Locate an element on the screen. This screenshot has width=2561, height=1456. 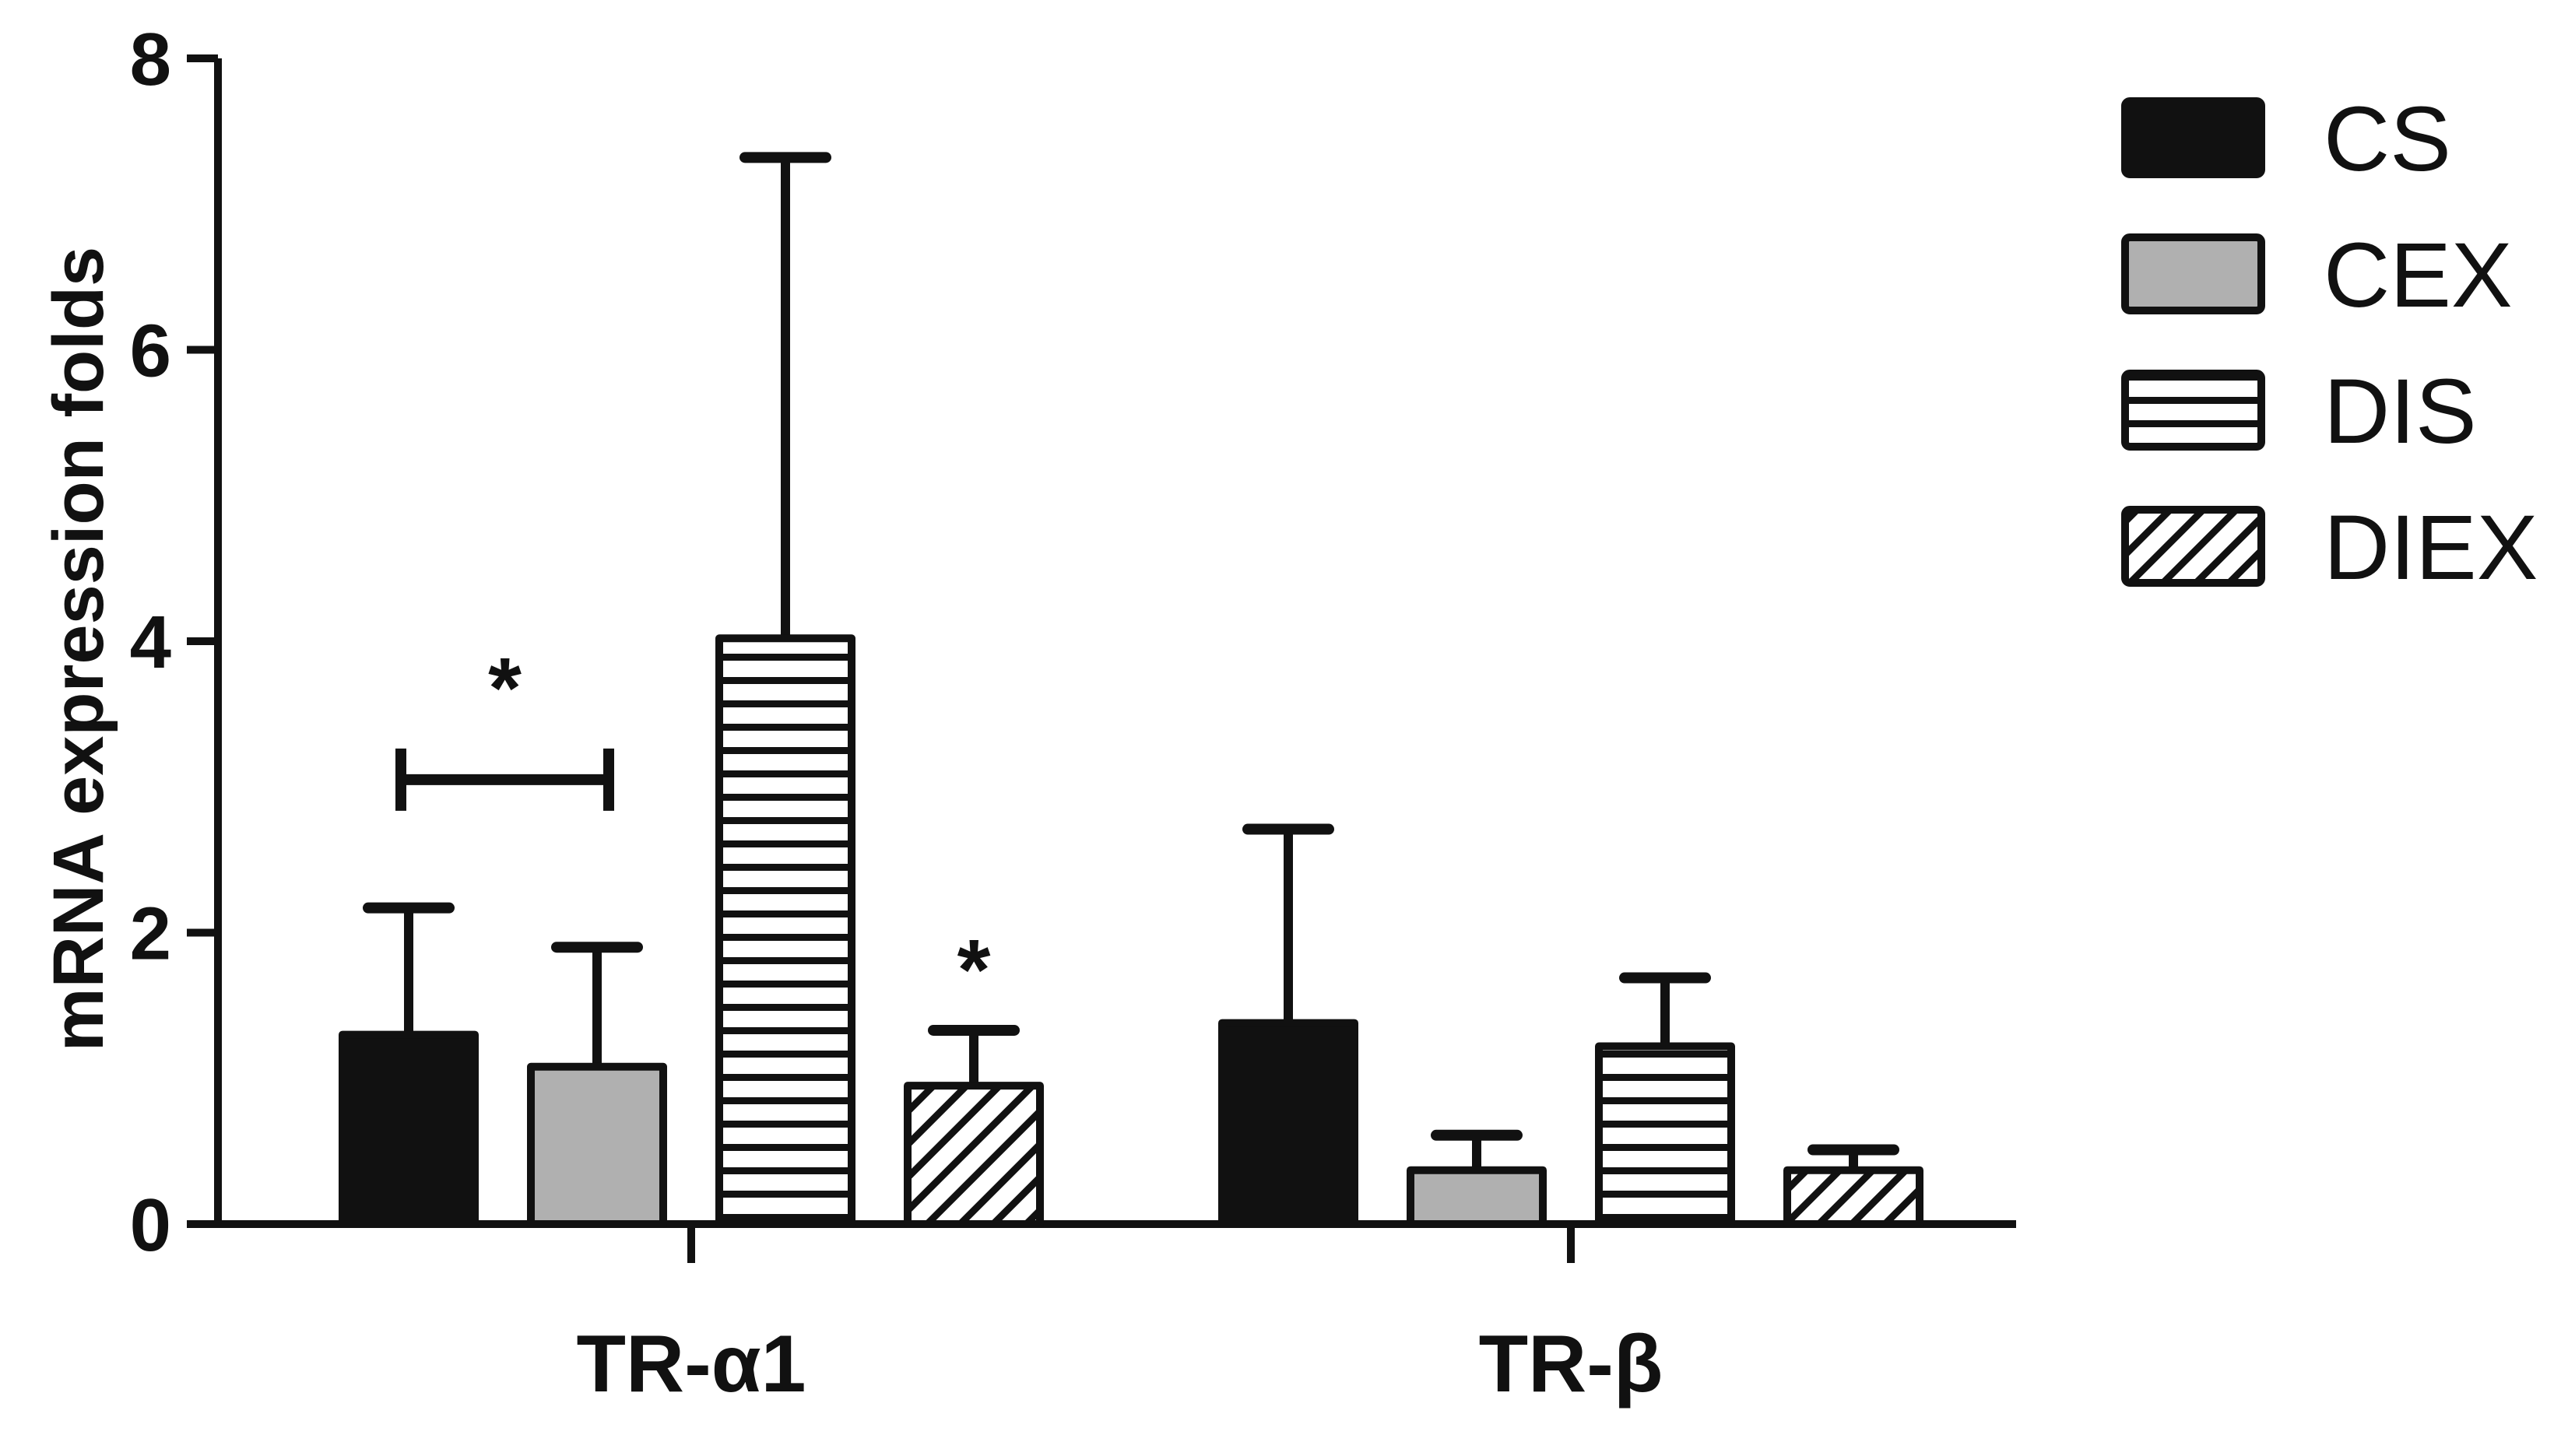
legend-swatch-cex is located at coordinates (2193, 274).